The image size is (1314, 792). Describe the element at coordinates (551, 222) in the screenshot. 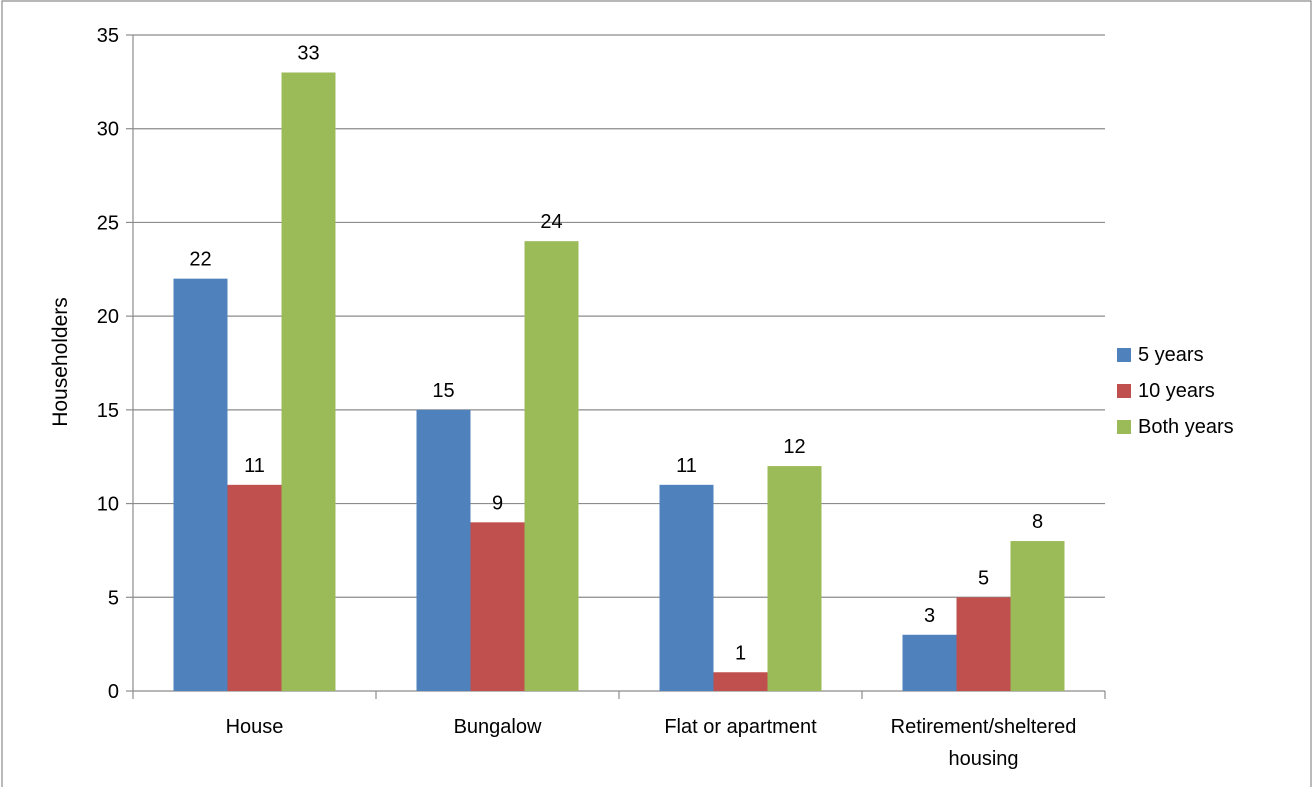

I see `data-label-bungalow-both-years: 24` at that location.